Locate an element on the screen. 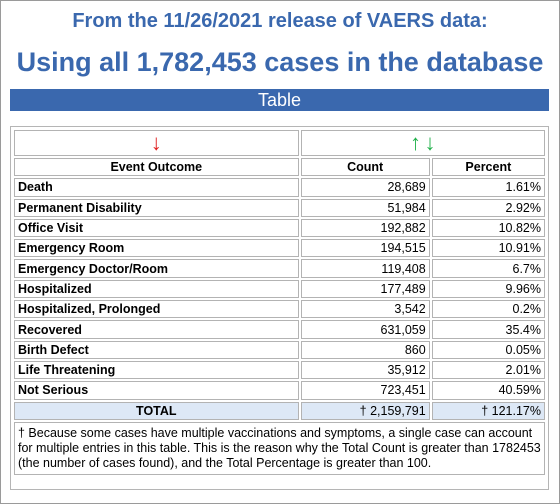 The height and width of the screenshot is (504, 560). row-outcome: Hospitalized, Prolonged is located at coordinates (156, 309).